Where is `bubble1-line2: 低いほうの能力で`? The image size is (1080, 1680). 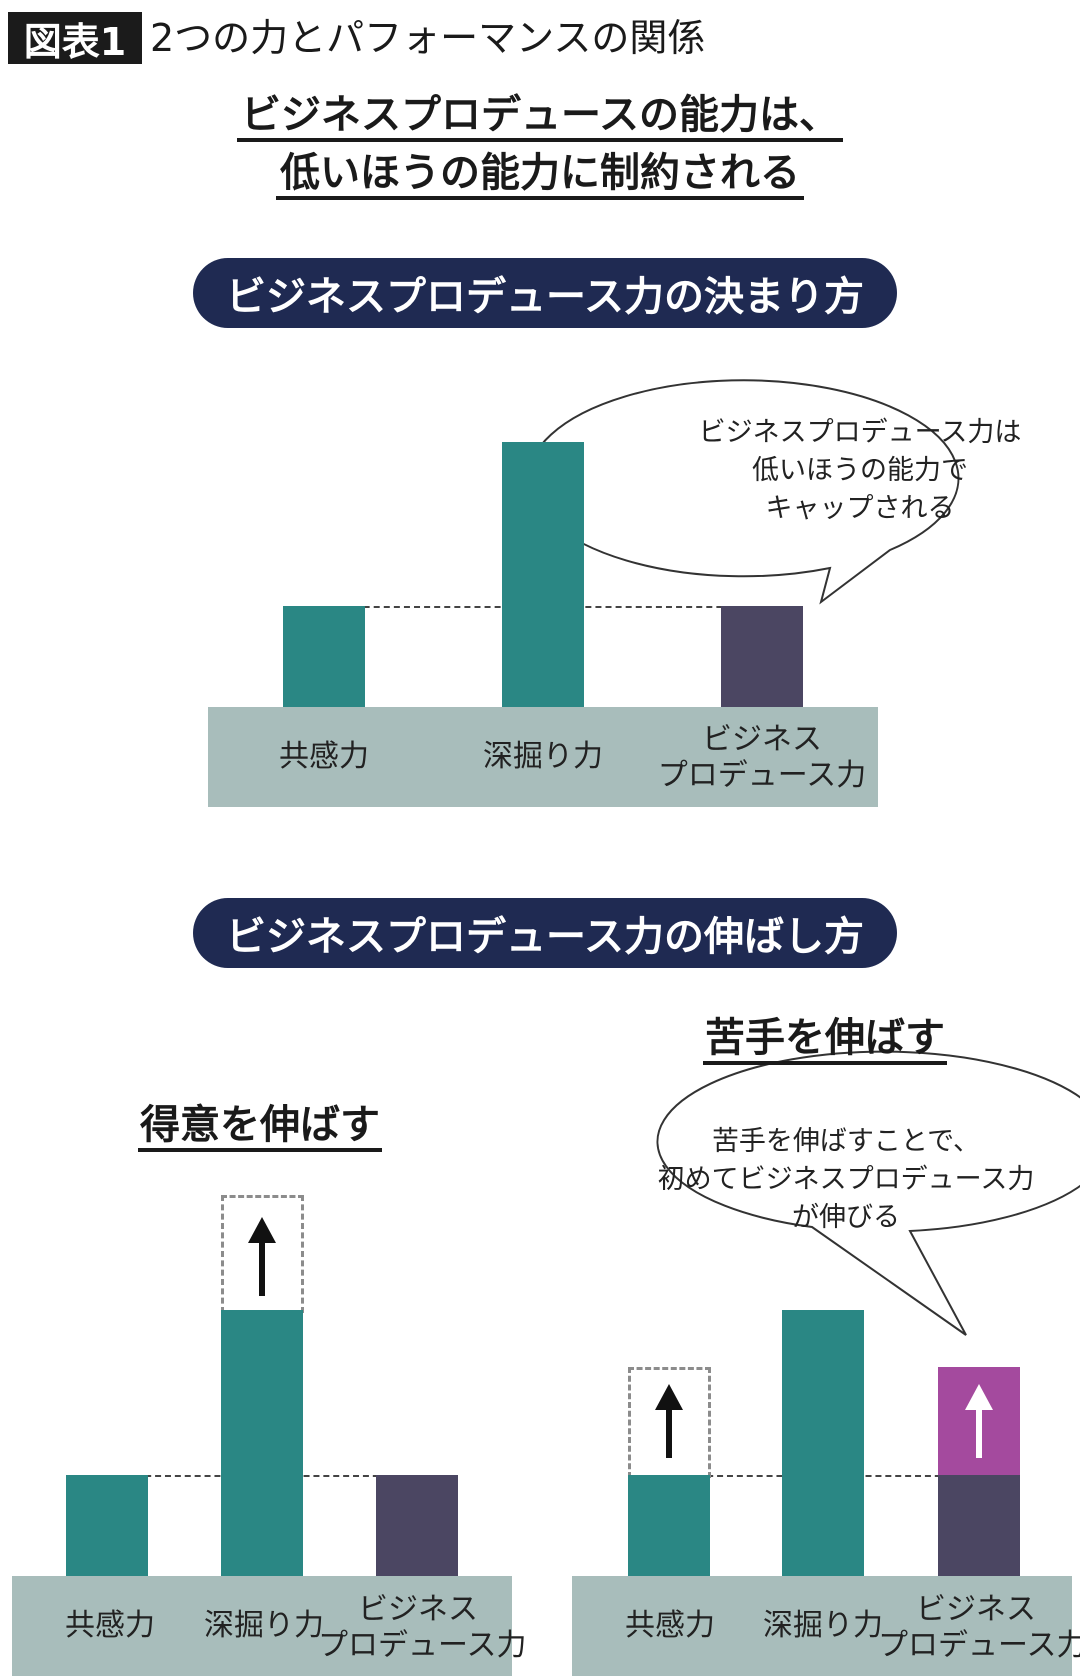
bubble1-line2: 低いほうの能力で is located at coordinates (860, 470).